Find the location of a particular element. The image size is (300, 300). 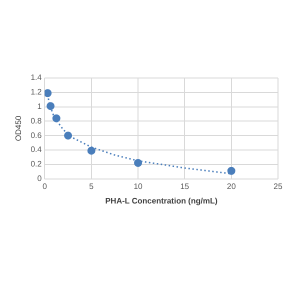

y-tick-label: 0.4 is located at coordinates (36, 149).